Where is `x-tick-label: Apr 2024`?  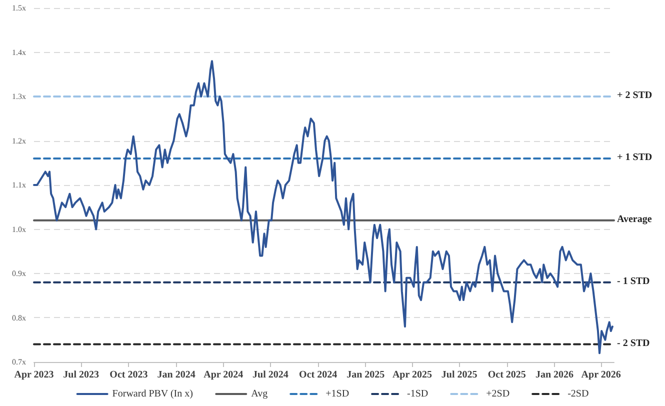 x-tick-label: Apr 2024 is located at coordinates (224, 375).